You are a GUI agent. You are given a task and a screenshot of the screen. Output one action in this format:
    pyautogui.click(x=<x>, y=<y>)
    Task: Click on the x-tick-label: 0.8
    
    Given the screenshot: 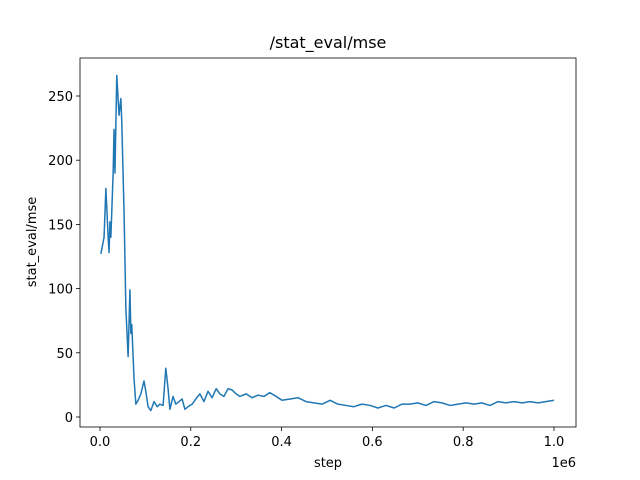 What is the action you would take?
    pyautogui.click(x=463, y=442)
    